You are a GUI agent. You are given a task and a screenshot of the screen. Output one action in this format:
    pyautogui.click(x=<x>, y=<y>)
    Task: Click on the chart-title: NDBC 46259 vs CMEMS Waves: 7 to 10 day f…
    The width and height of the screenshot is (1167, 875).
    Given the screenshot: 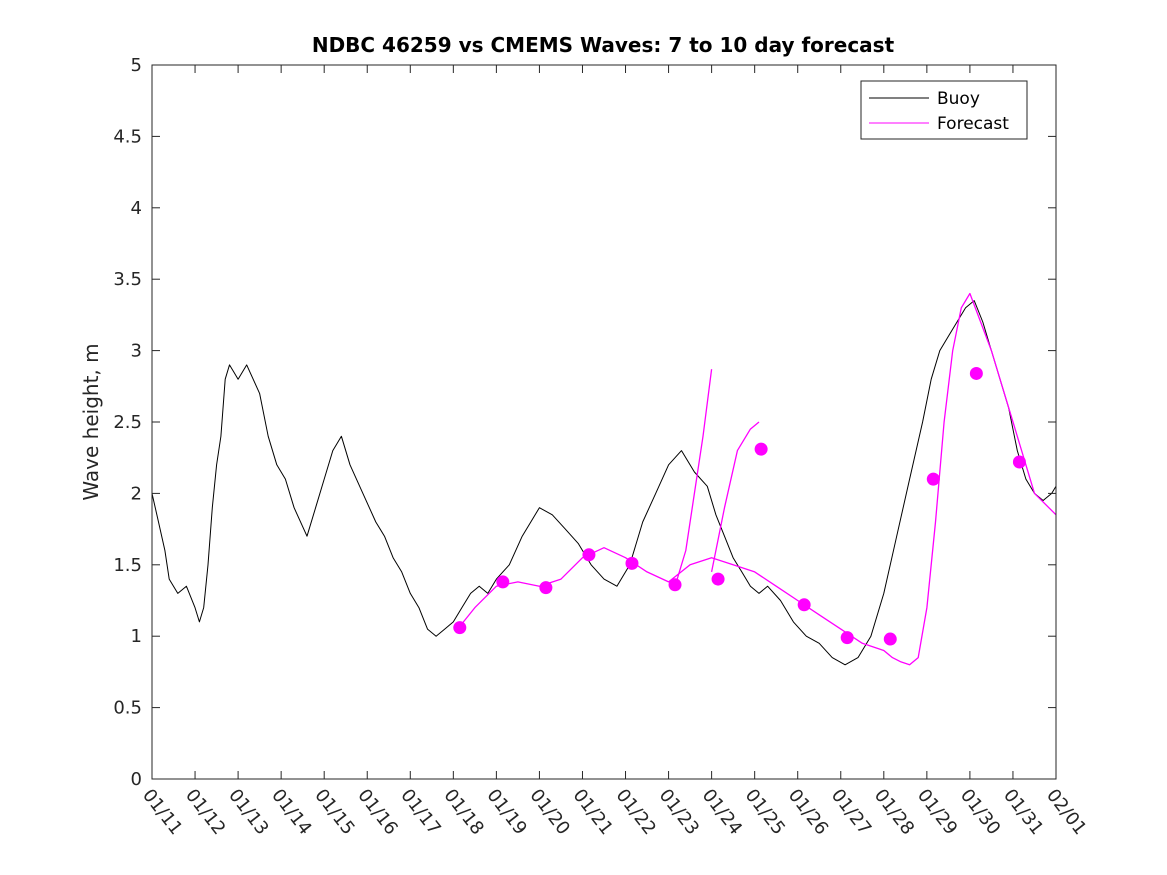 What is the action you would take?
    pyautogui.click(x=603, y=45)
    